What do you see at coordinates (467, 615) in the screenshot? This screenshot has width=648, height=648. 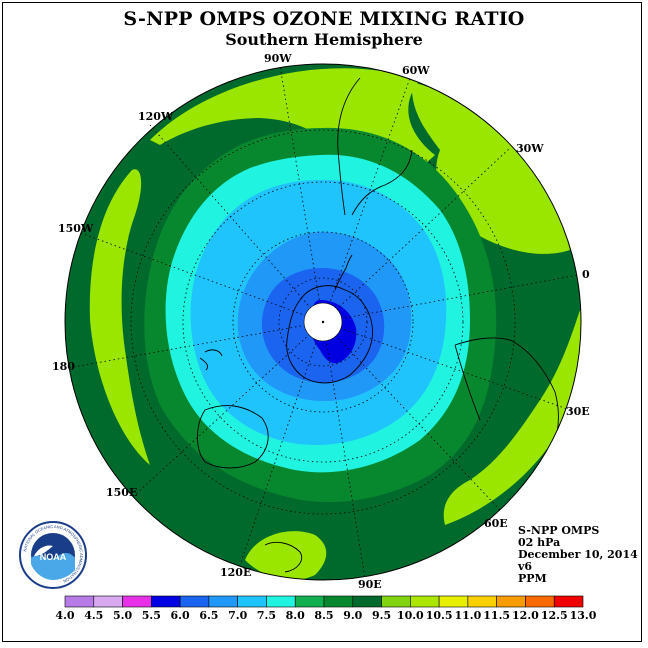 I see `colorbar-tick-label: 11.0` at bounding box center [467, 615].